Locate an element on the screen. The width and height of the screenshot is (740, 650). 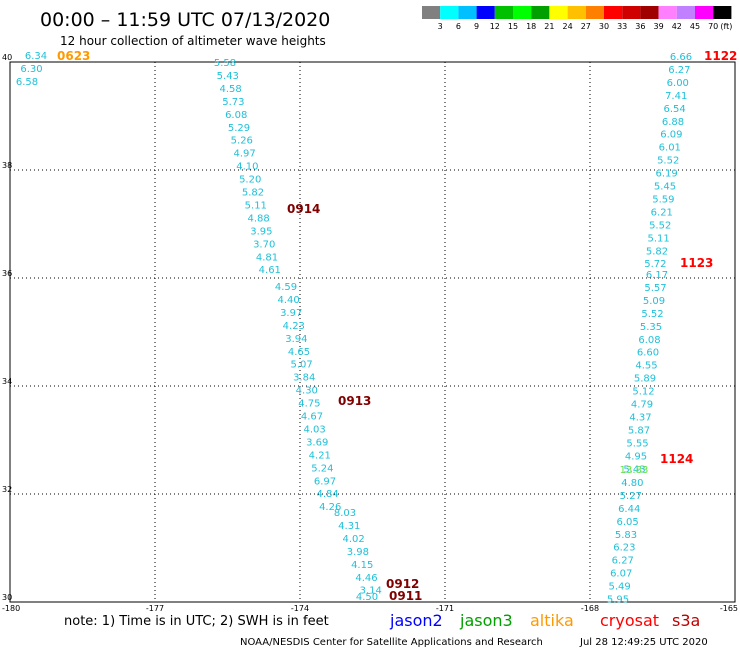
scale-label: 18 is located at coordinates (531, 26).